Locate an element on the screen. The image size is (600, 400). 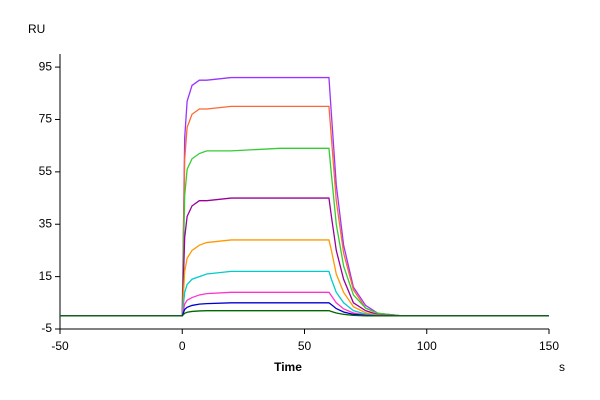
x-tick-label: 0 is located at coordinates (182, 346).